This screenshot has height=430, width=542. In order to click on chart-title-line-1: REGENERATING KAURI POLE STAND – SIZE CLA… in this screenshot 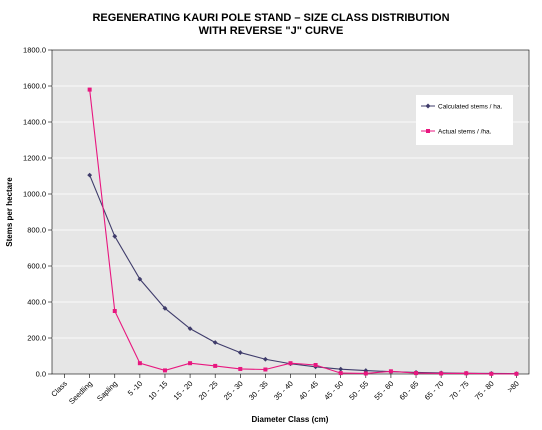, I will do `click(270, 18)`.